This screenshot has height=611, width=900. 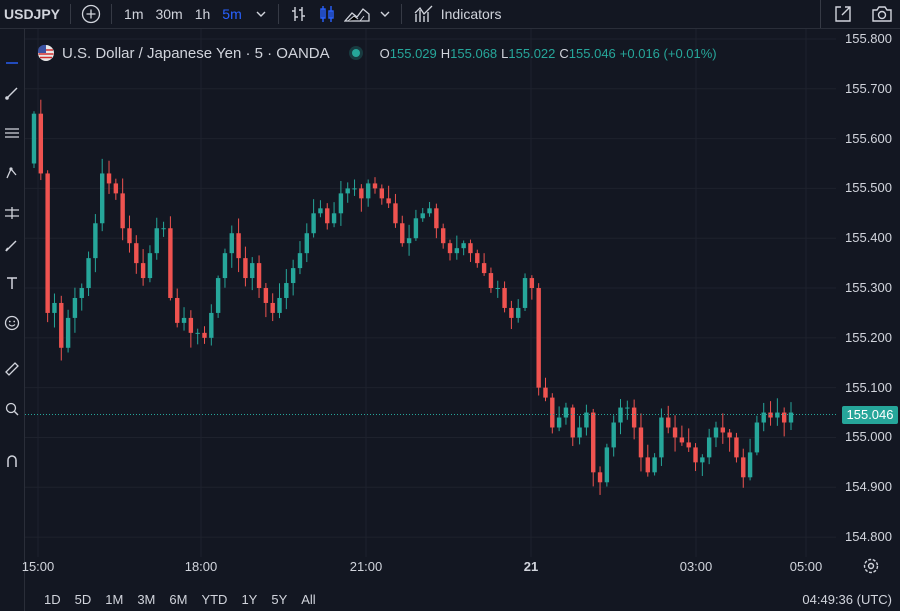 I want to click on pattern-icon, so click(x=11, y=173).